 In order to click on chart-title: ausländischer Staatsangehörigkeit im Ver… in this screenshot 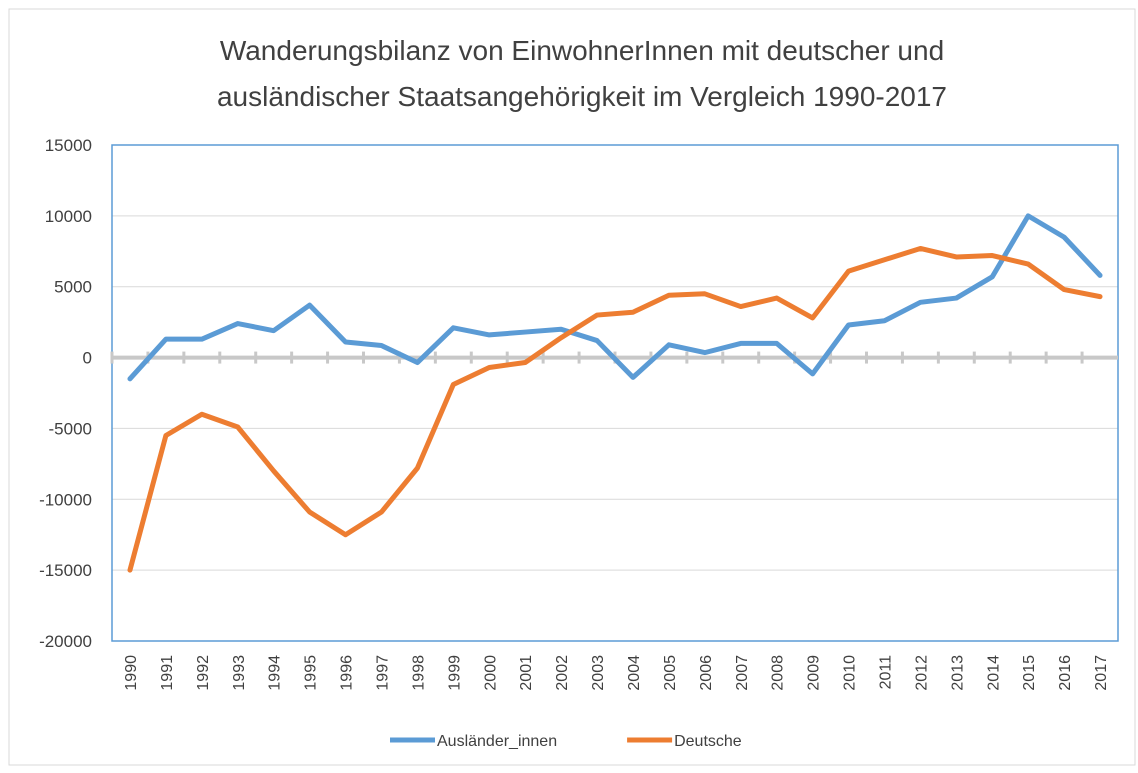, I will do `click(582, 96)`.